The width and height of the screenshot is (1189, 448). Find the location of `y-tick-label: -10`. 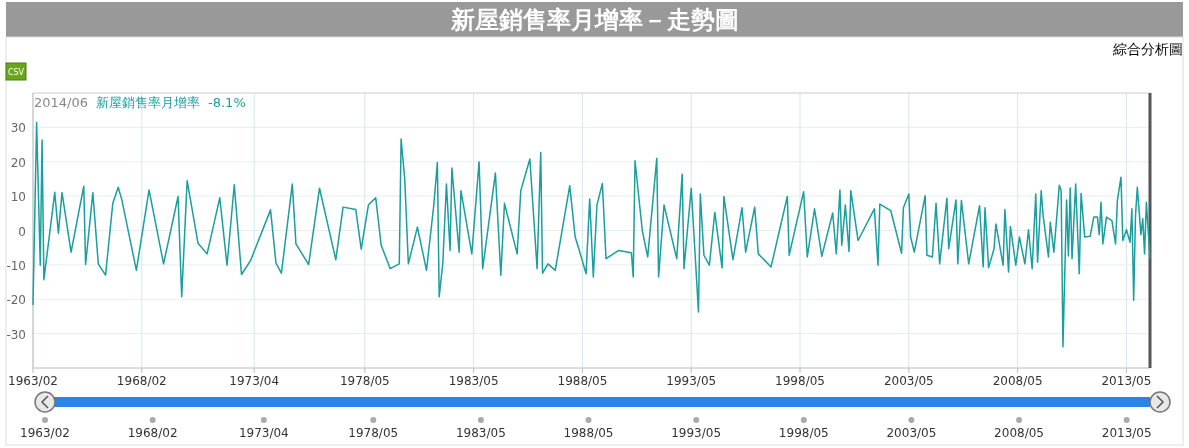

y-tick-label: -10 is located at coordinates (16, 265).